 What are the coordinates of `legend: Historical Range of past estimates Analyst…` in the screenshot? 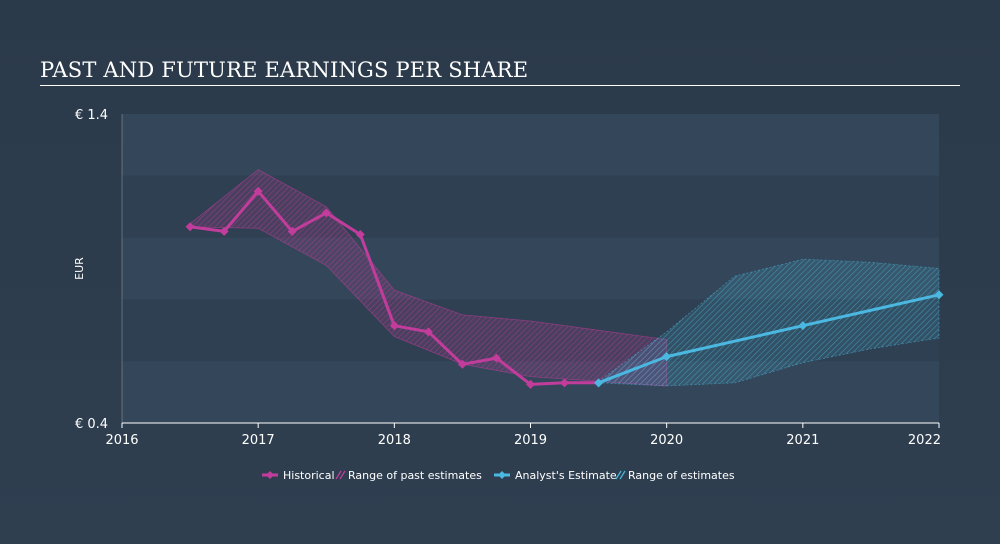 It's located at (498, 475).